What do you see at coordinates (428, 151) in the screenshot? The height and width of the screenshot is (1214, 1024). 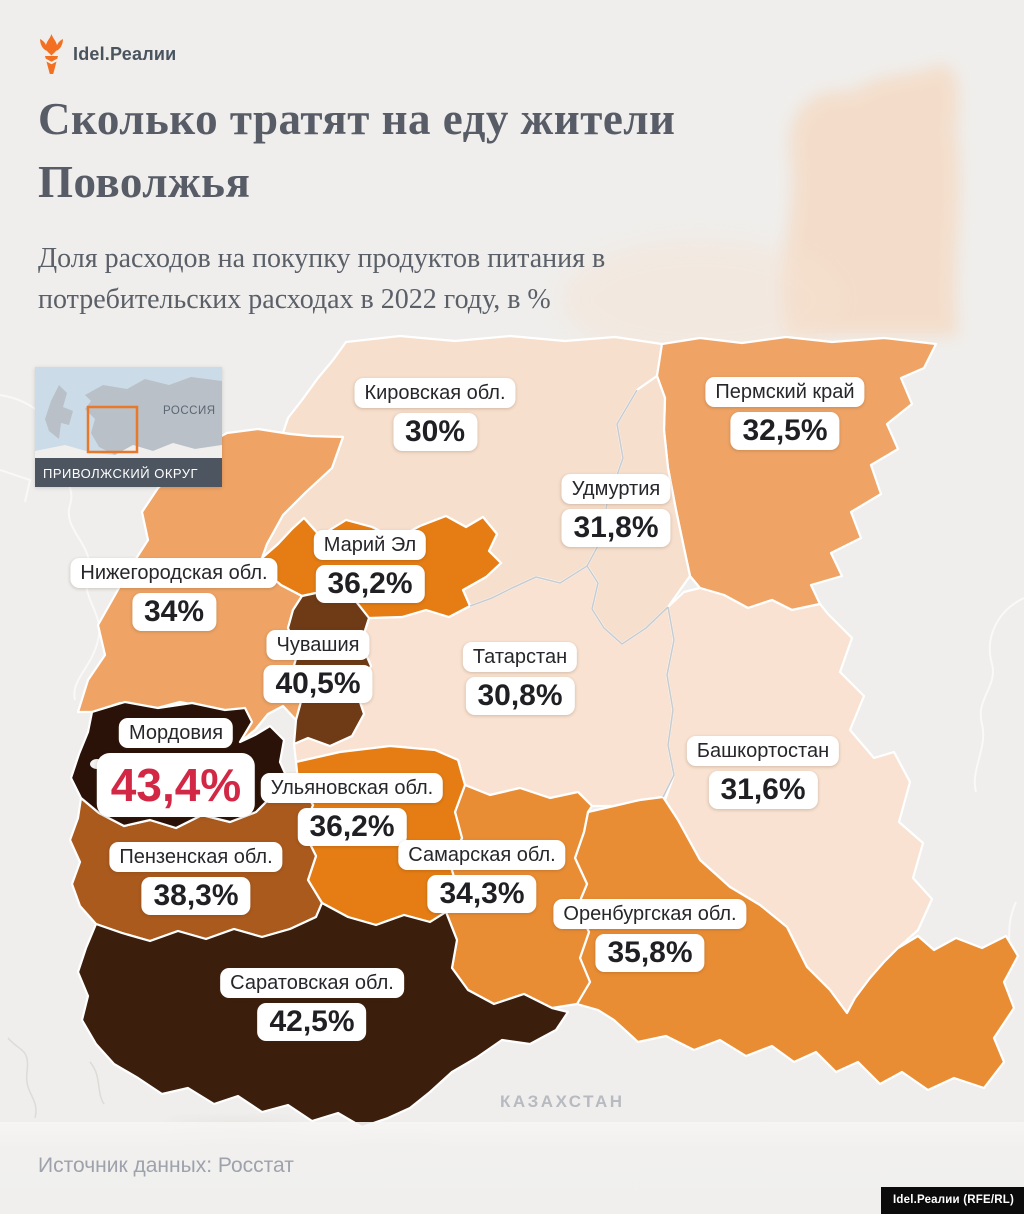 I see `page-title: Сколько тратят на еду жители Поволжья` at bounding box center [428, 151].